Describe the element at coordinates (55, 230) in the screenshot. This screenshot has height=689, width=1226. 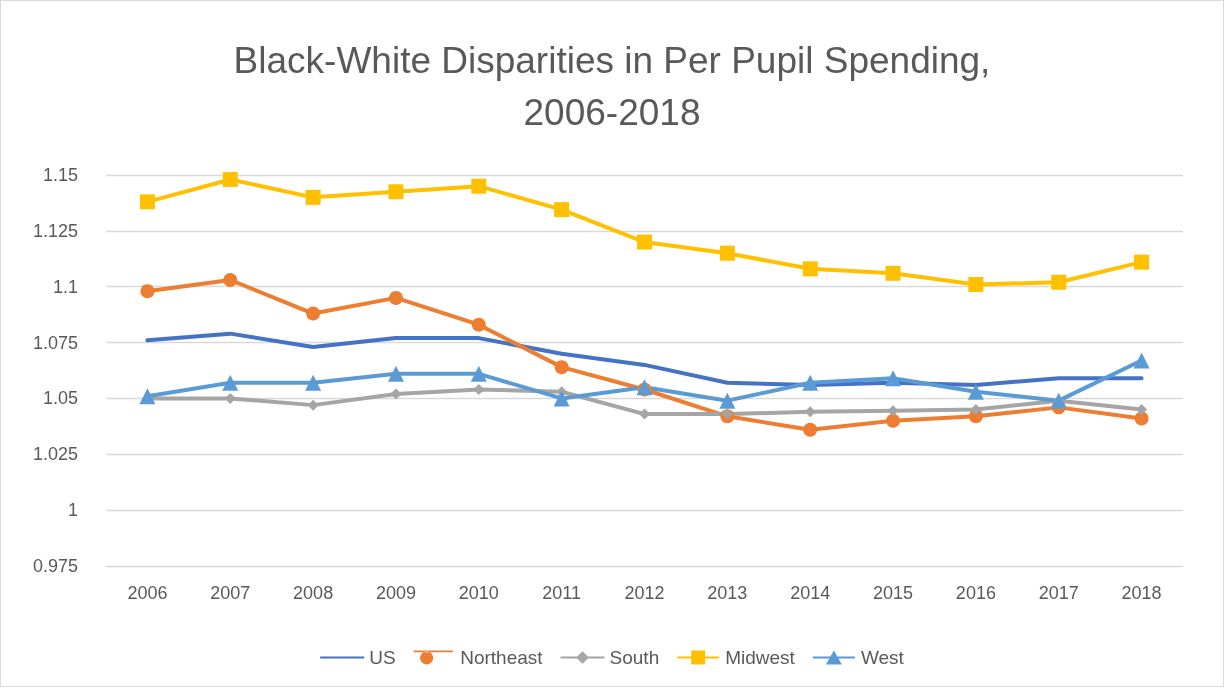
I see `y-tick-label: 1.125` at that location.